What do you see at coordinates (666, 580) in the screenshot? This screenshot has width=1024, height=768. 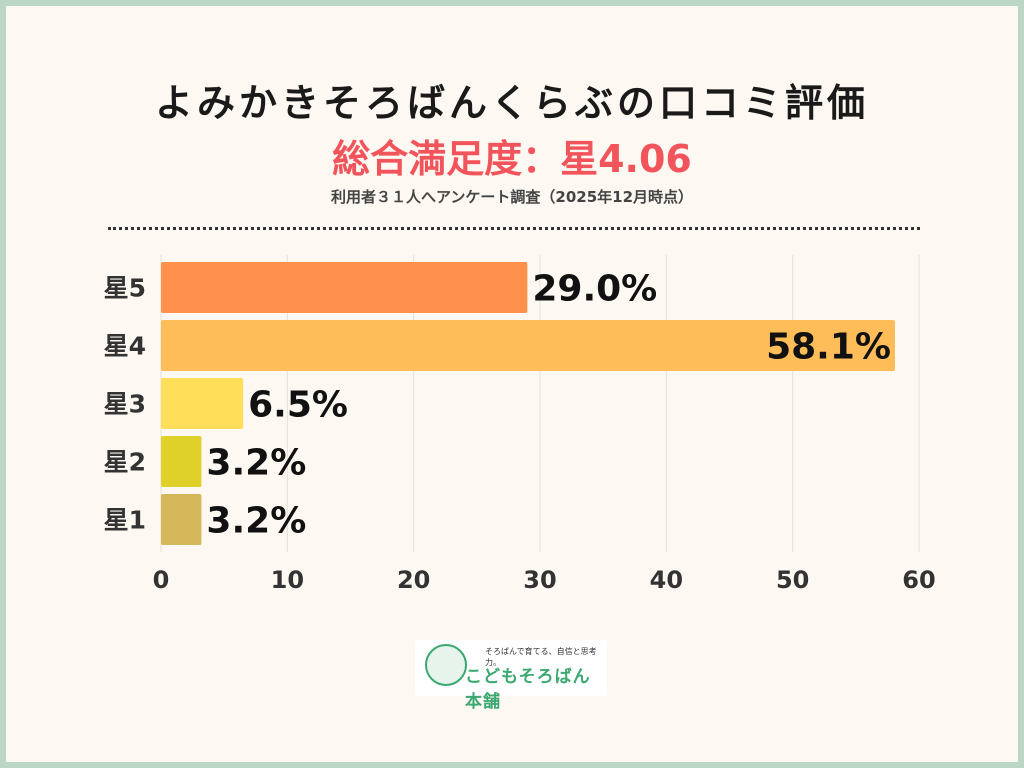 I see `x-tick-label: 40` at bounding box center [666, 580].